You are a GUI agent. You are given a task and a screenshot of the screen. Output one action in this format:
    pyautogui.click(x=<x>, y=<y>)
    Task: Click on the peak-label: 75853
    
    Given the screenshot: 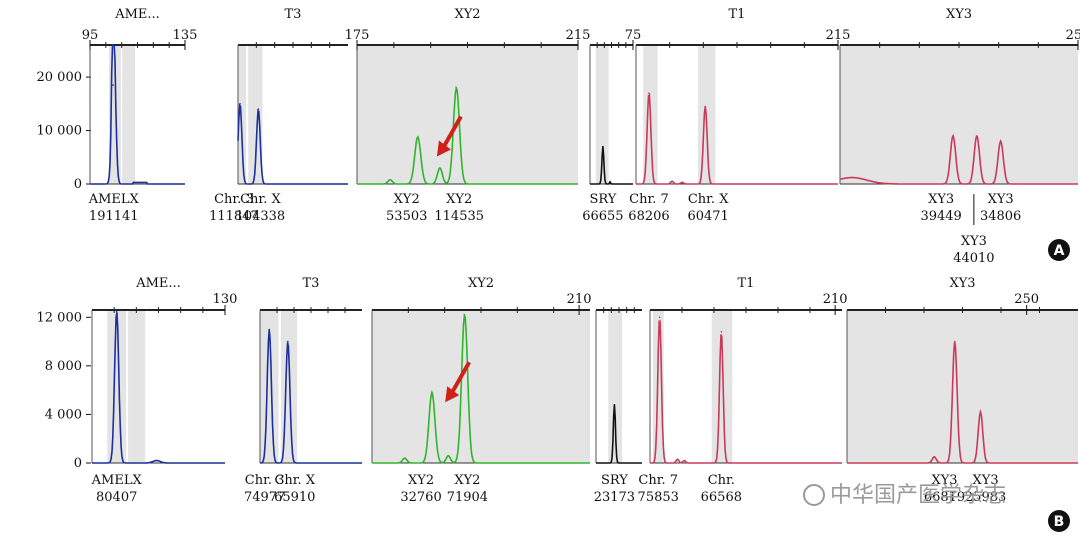 What is the action you would take?
    pyautogui.click(x=658, y=497)
    